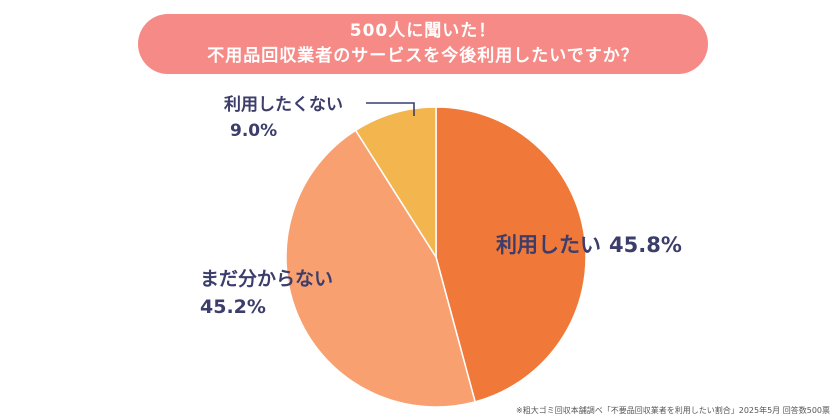 This screenshot has width=840, height=420. I want to click on slice-value-use: 45.8%, so click(645, 245).